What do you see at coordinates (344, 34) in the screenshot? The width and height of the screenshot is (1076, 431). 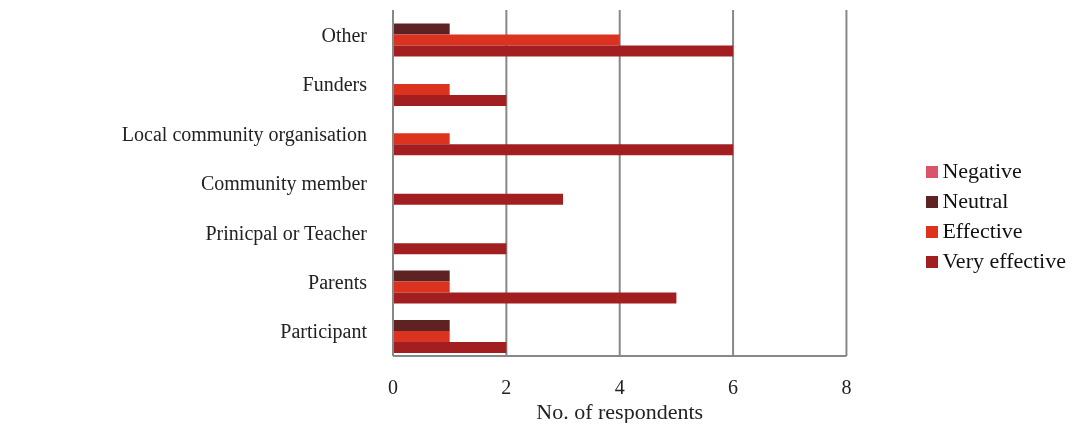 I see `y-tick-label: Other` at bounding box center [344, 34].